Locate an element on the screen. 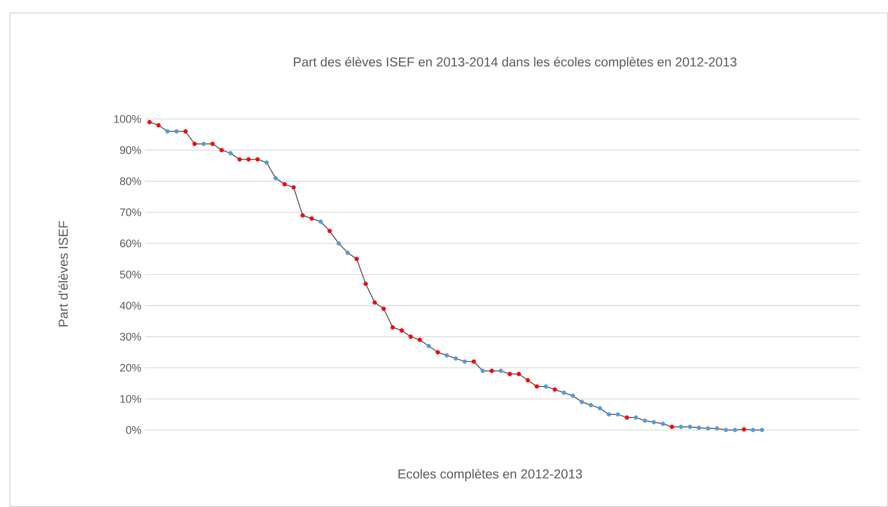  y-tick-label: 40% is located at coordinates (131, 306).